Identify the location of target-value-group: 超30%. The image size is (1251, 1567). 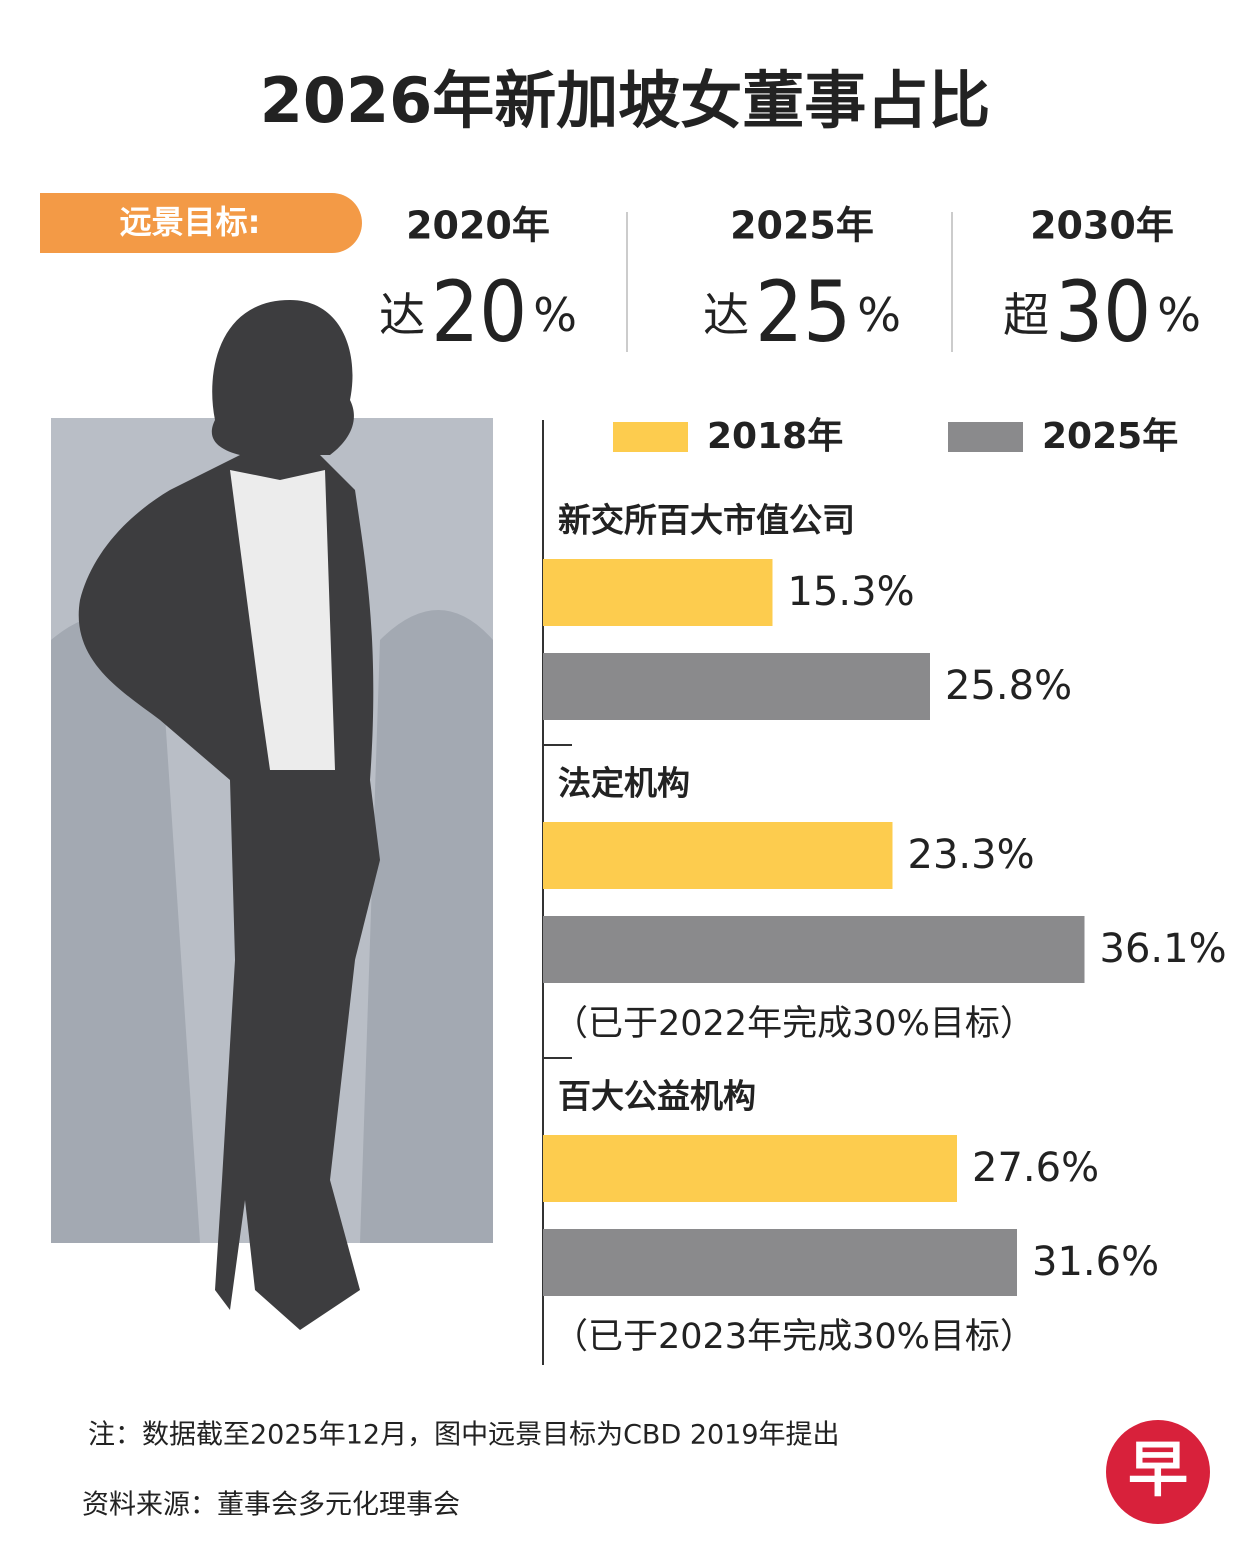
(1102, 312).